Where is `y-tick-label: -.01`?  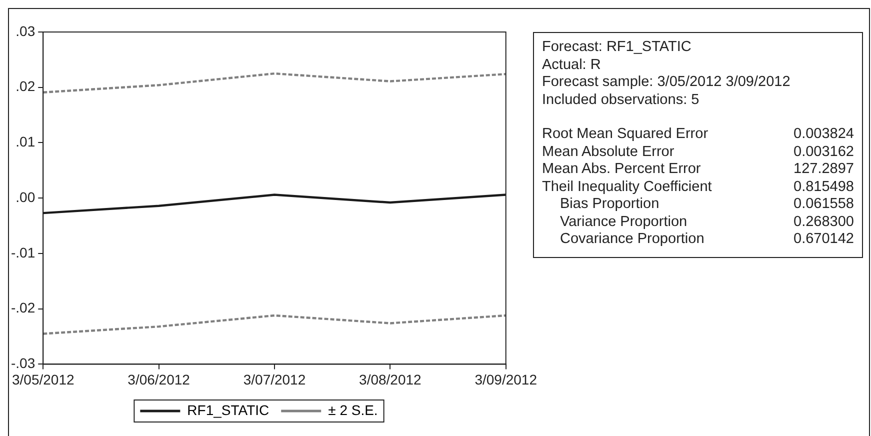
y-tick-label: -.01 is located at coordinates (23, 252).